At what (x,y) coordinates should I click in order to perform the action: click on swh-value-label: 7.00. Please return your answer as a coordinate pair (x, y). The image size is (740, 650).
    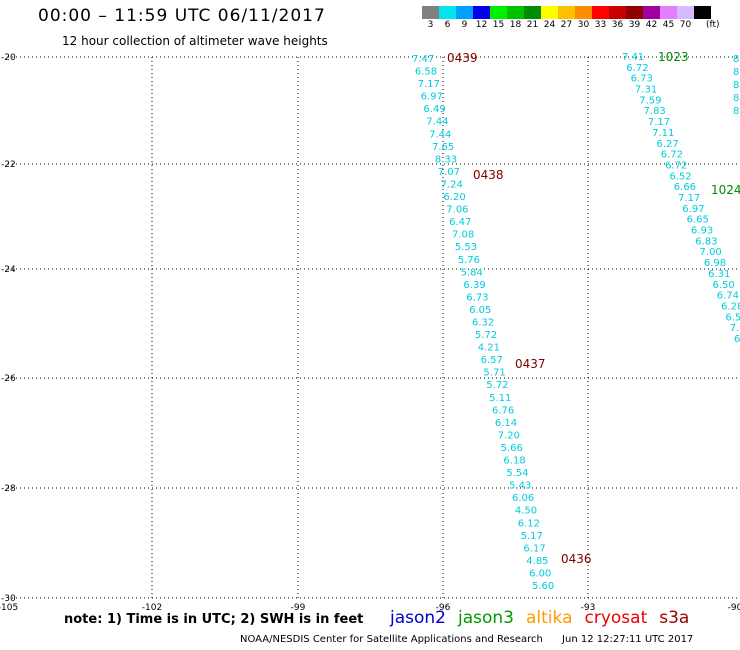
    Looking at the image, I should click on (711, 252).